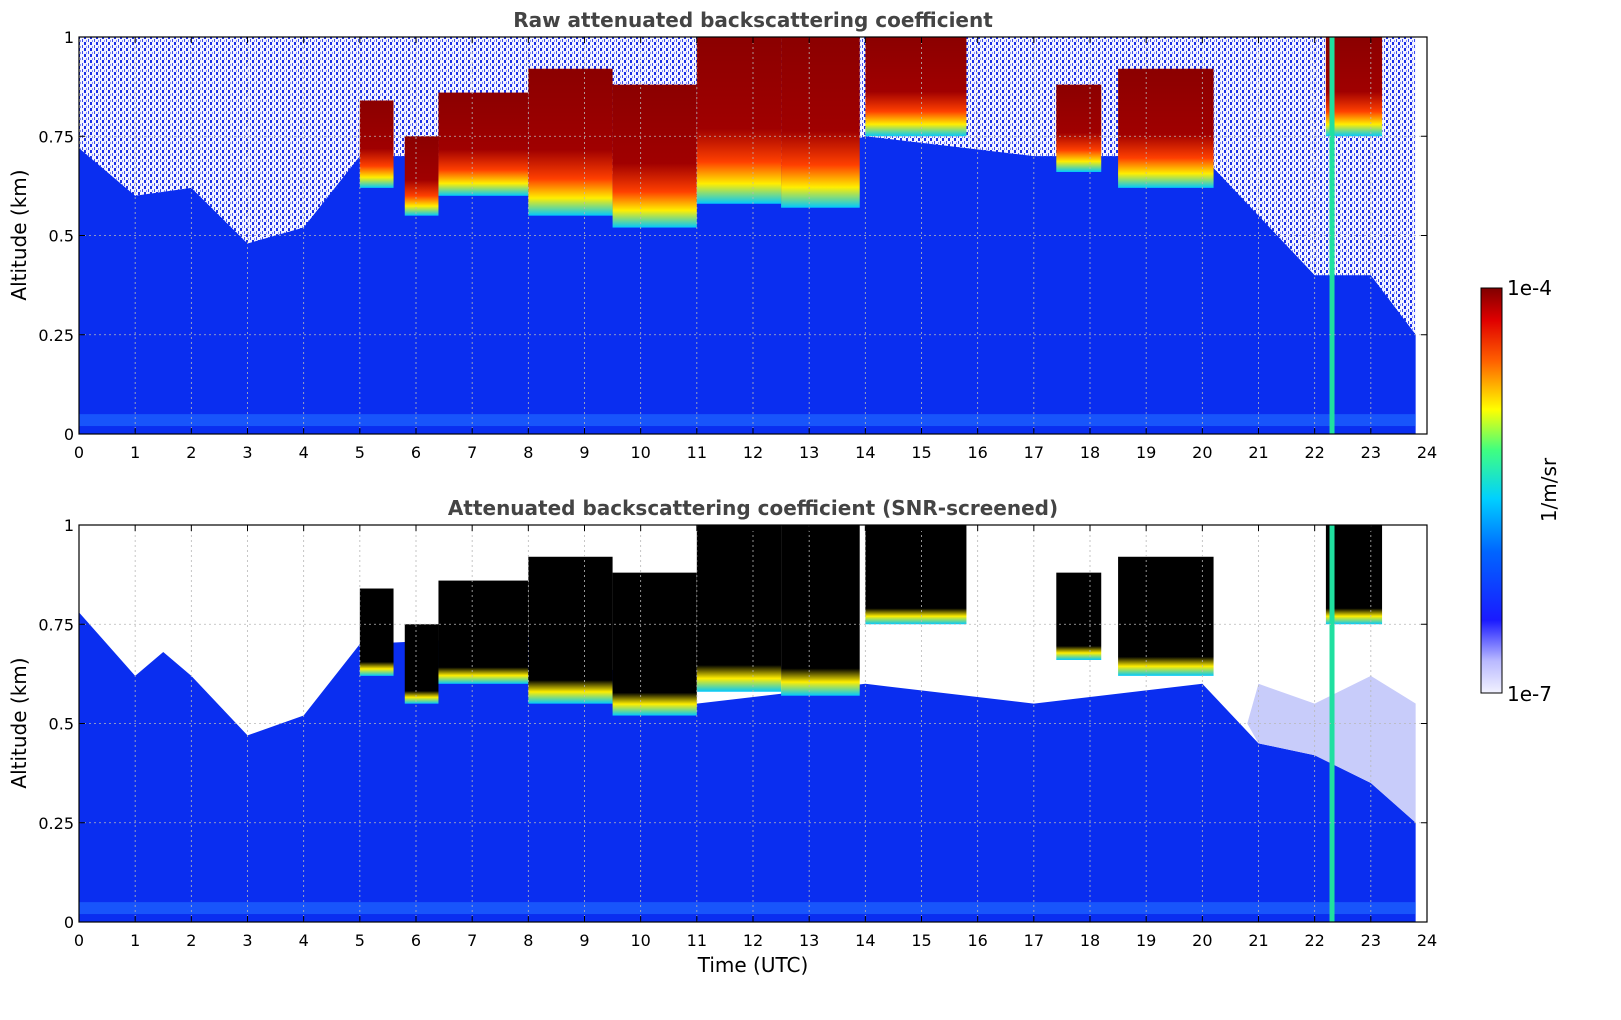 This screenshot has width=1621, height=1020. What do you see at coordinates (1529, 694) in the screenshot?
I see `colorbar-min-label: 1e-7` at bounding box center [1529, 694].